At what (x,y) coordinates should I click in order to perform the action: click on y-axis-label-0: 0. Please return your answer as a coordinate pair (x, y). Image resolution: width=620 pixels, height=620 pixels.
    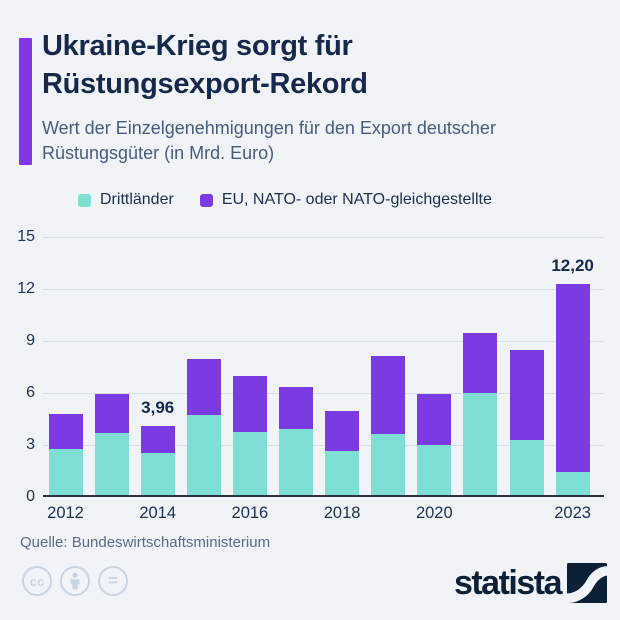
    Looking at the image, I should click on (30, 496).